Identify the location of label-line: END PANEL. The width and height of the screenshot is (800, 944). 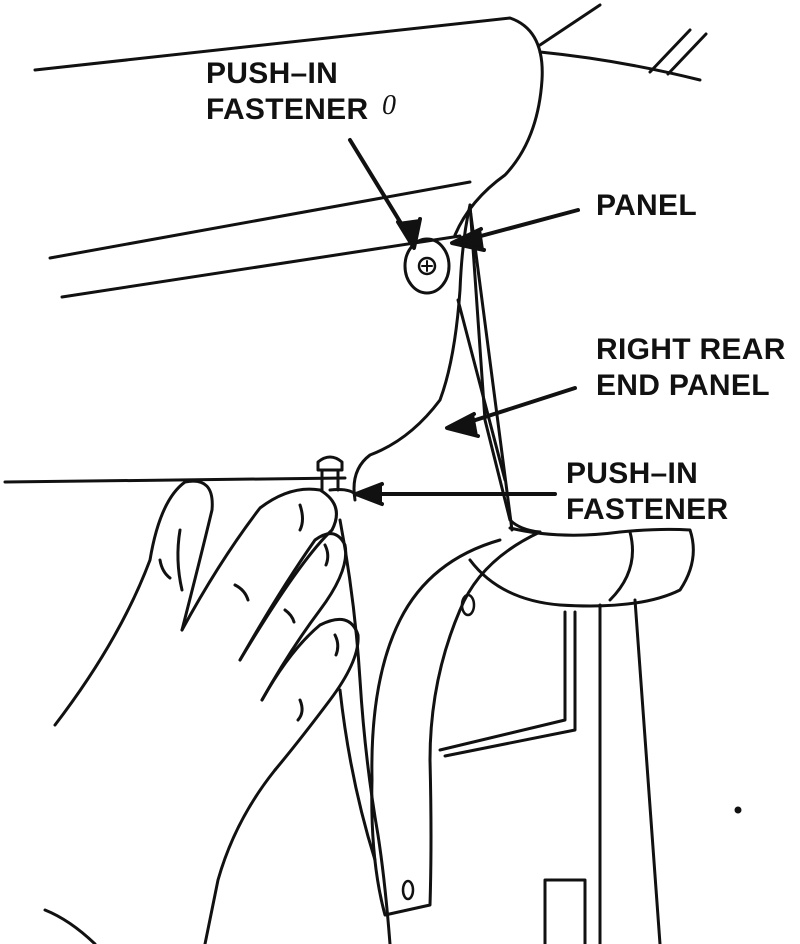
(683, 385).